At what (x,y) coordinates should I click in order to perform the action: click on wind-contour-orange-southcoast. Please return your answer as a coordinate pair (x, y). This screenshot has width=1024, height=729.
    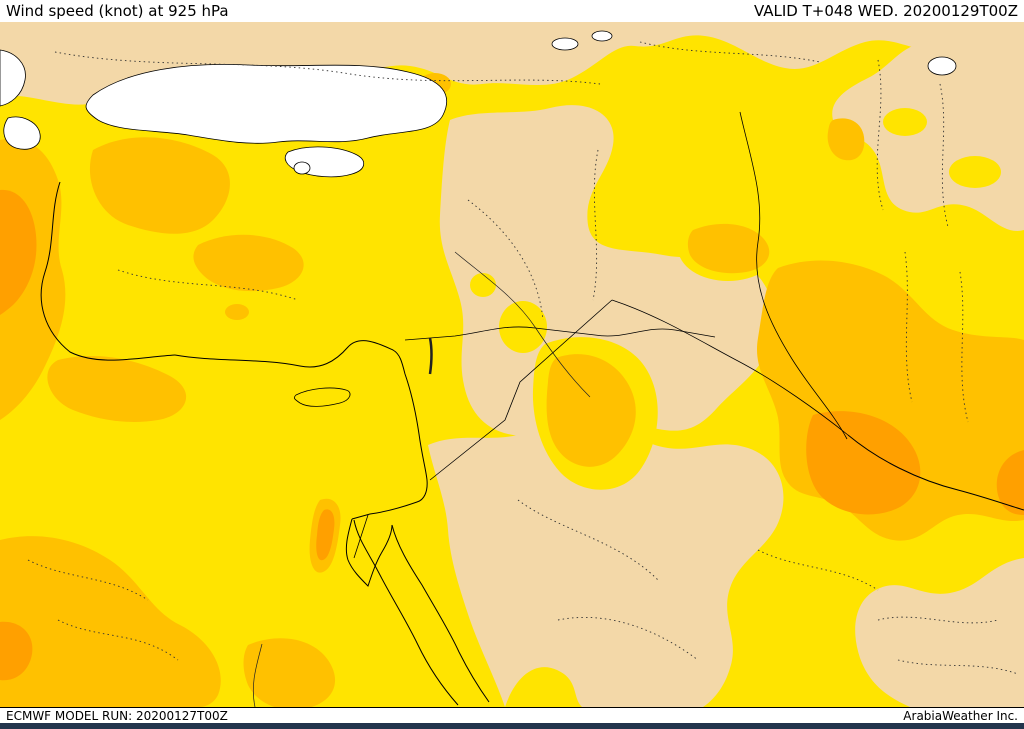
    Looking at the image, I should click on (117, 388).